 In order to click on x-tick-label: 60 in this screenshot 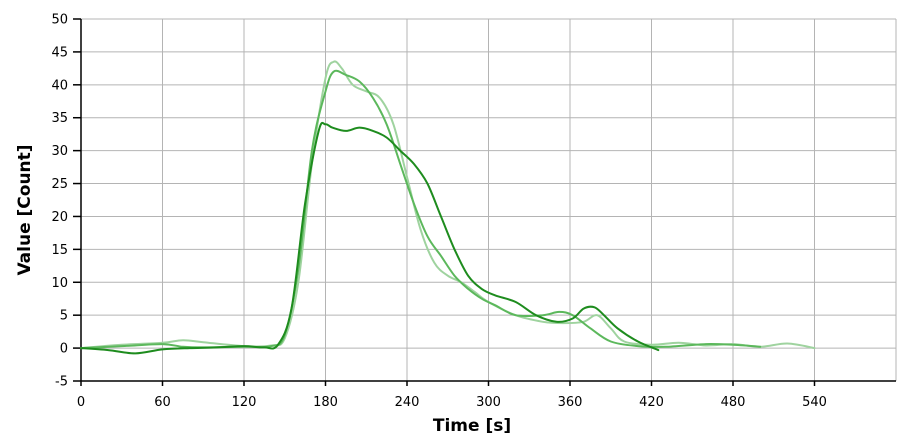, I will do `click(162, 402)`.